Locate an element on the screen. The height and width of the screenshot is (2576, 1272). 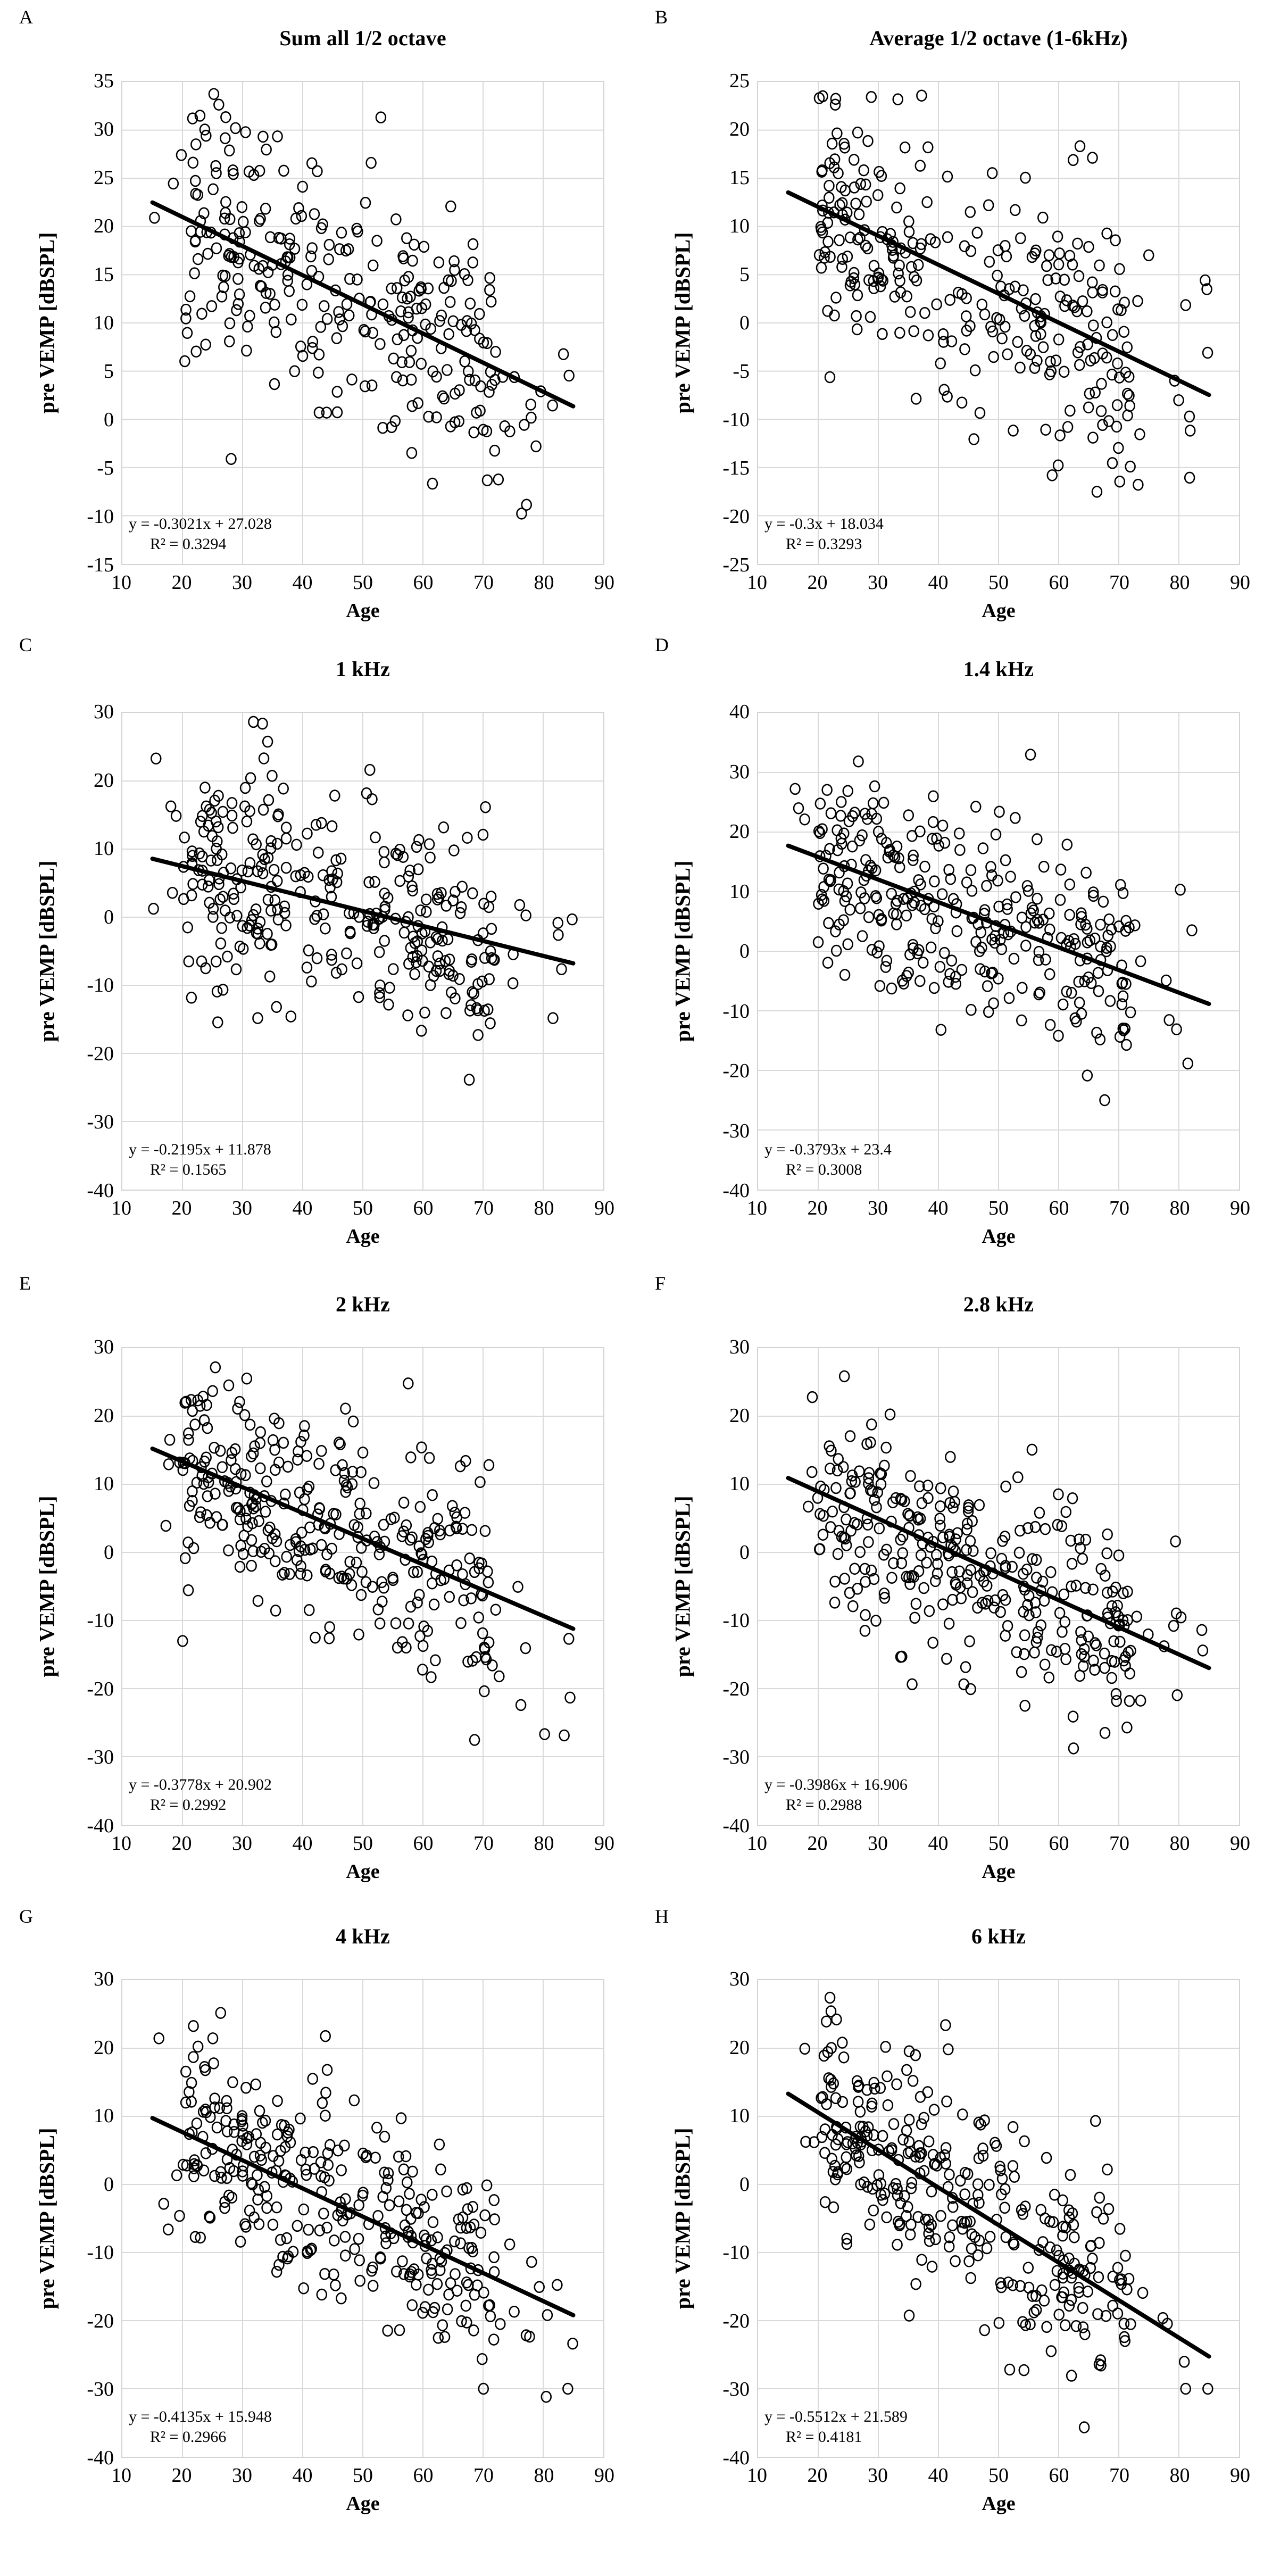
y-tick-label: 30 is located at coordinates (104, 129).